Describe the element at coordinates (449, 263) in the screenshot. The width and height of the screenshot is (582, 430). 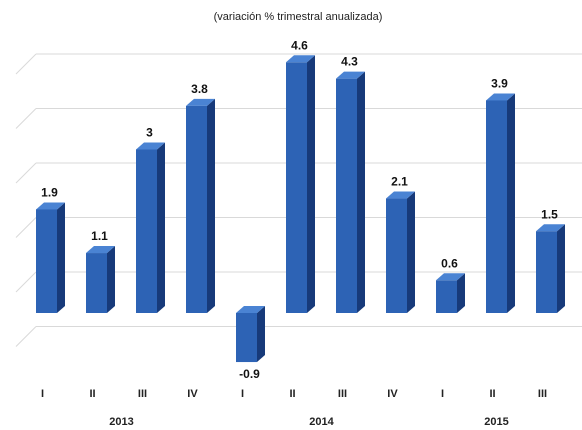
I see `value-label: 0.6` at that location.